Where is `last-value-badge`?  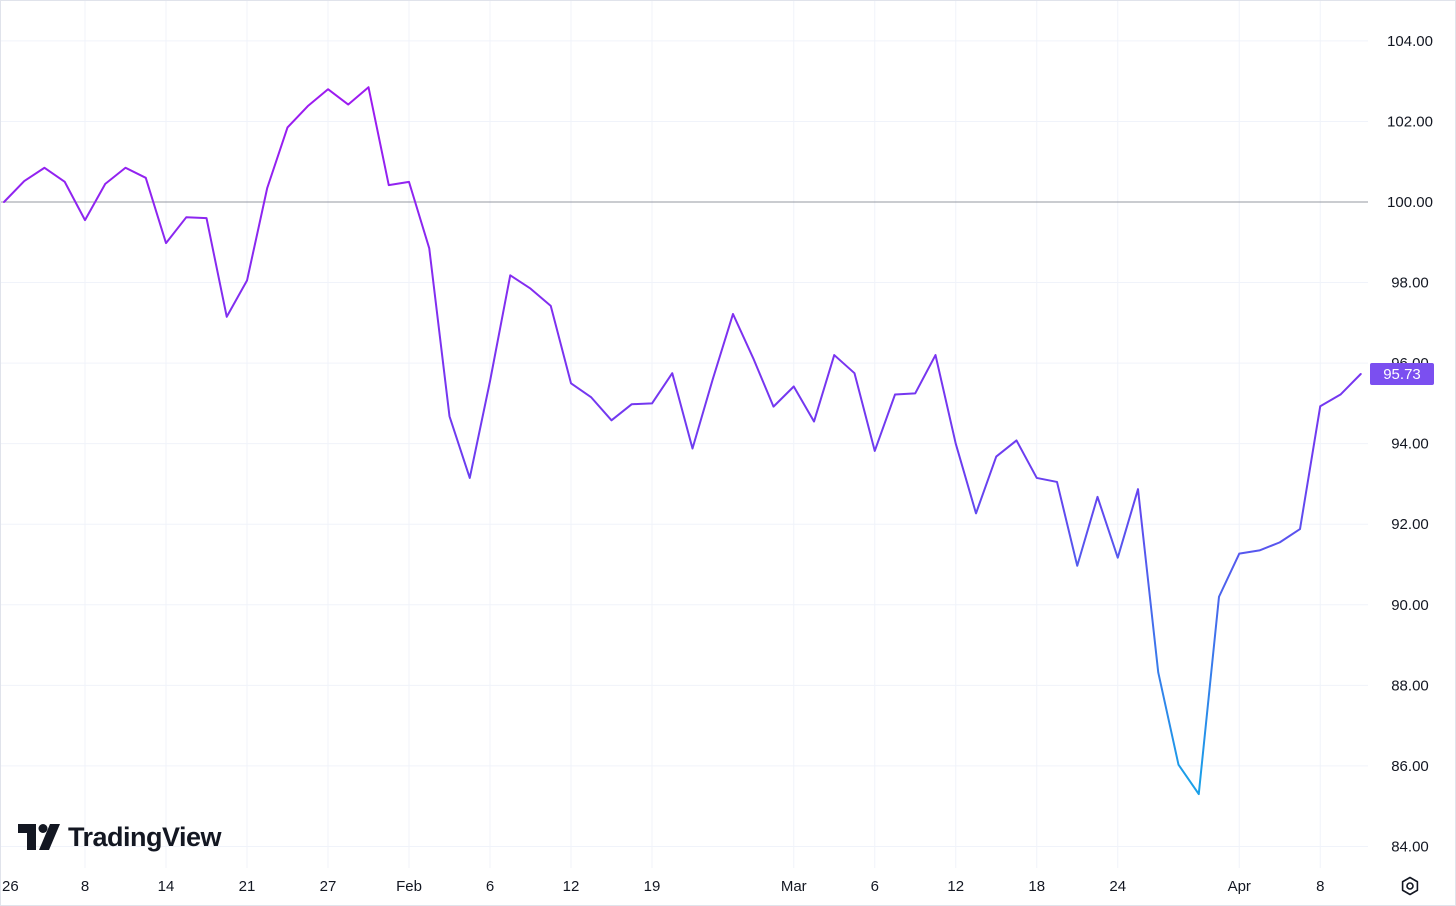
last-value-badge is located at coordinates (1402, 373).